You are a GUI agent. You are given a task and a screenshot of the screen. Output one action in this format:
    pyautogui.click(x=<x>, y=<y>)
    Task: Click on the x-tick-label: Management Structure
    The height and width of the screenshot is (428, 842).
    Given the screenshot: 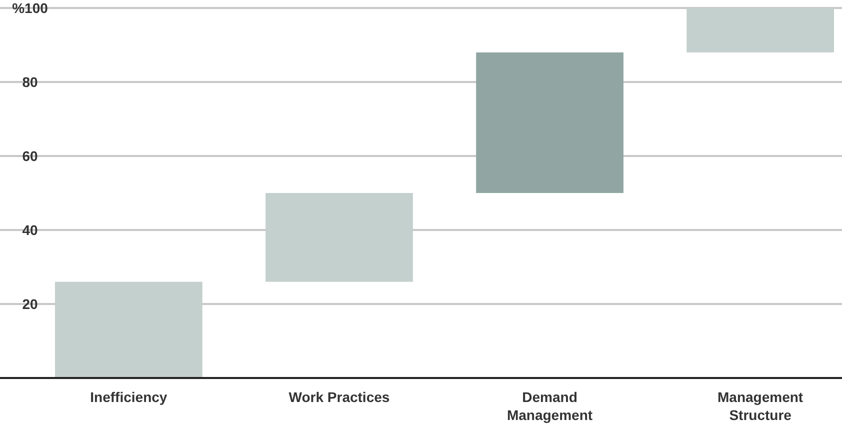 What is the action you would take?
    pyautogui.click(x=761, y=406)
    